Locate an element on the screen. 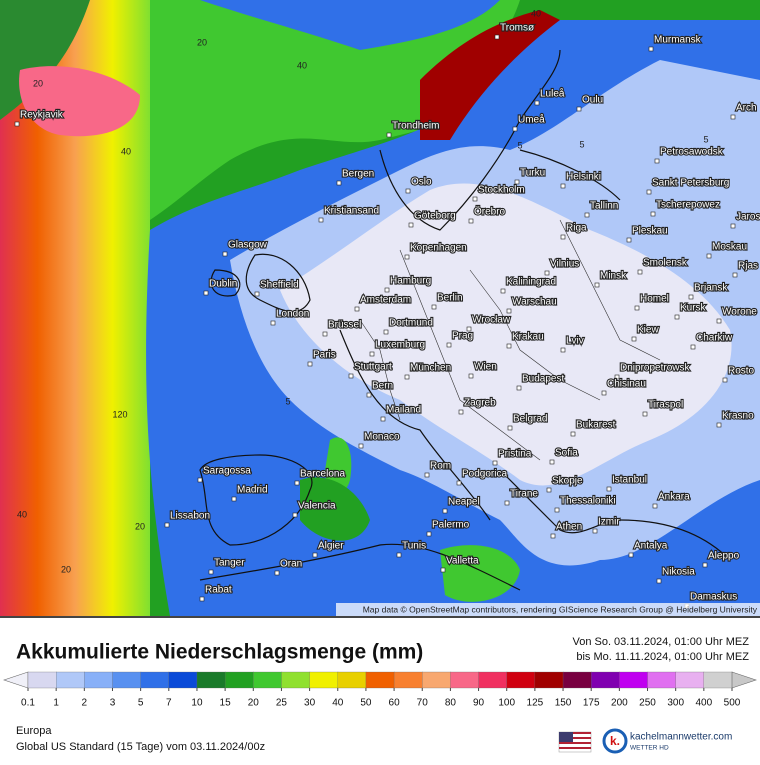  city-label: Brjansk is located at coordinates (711, 288).